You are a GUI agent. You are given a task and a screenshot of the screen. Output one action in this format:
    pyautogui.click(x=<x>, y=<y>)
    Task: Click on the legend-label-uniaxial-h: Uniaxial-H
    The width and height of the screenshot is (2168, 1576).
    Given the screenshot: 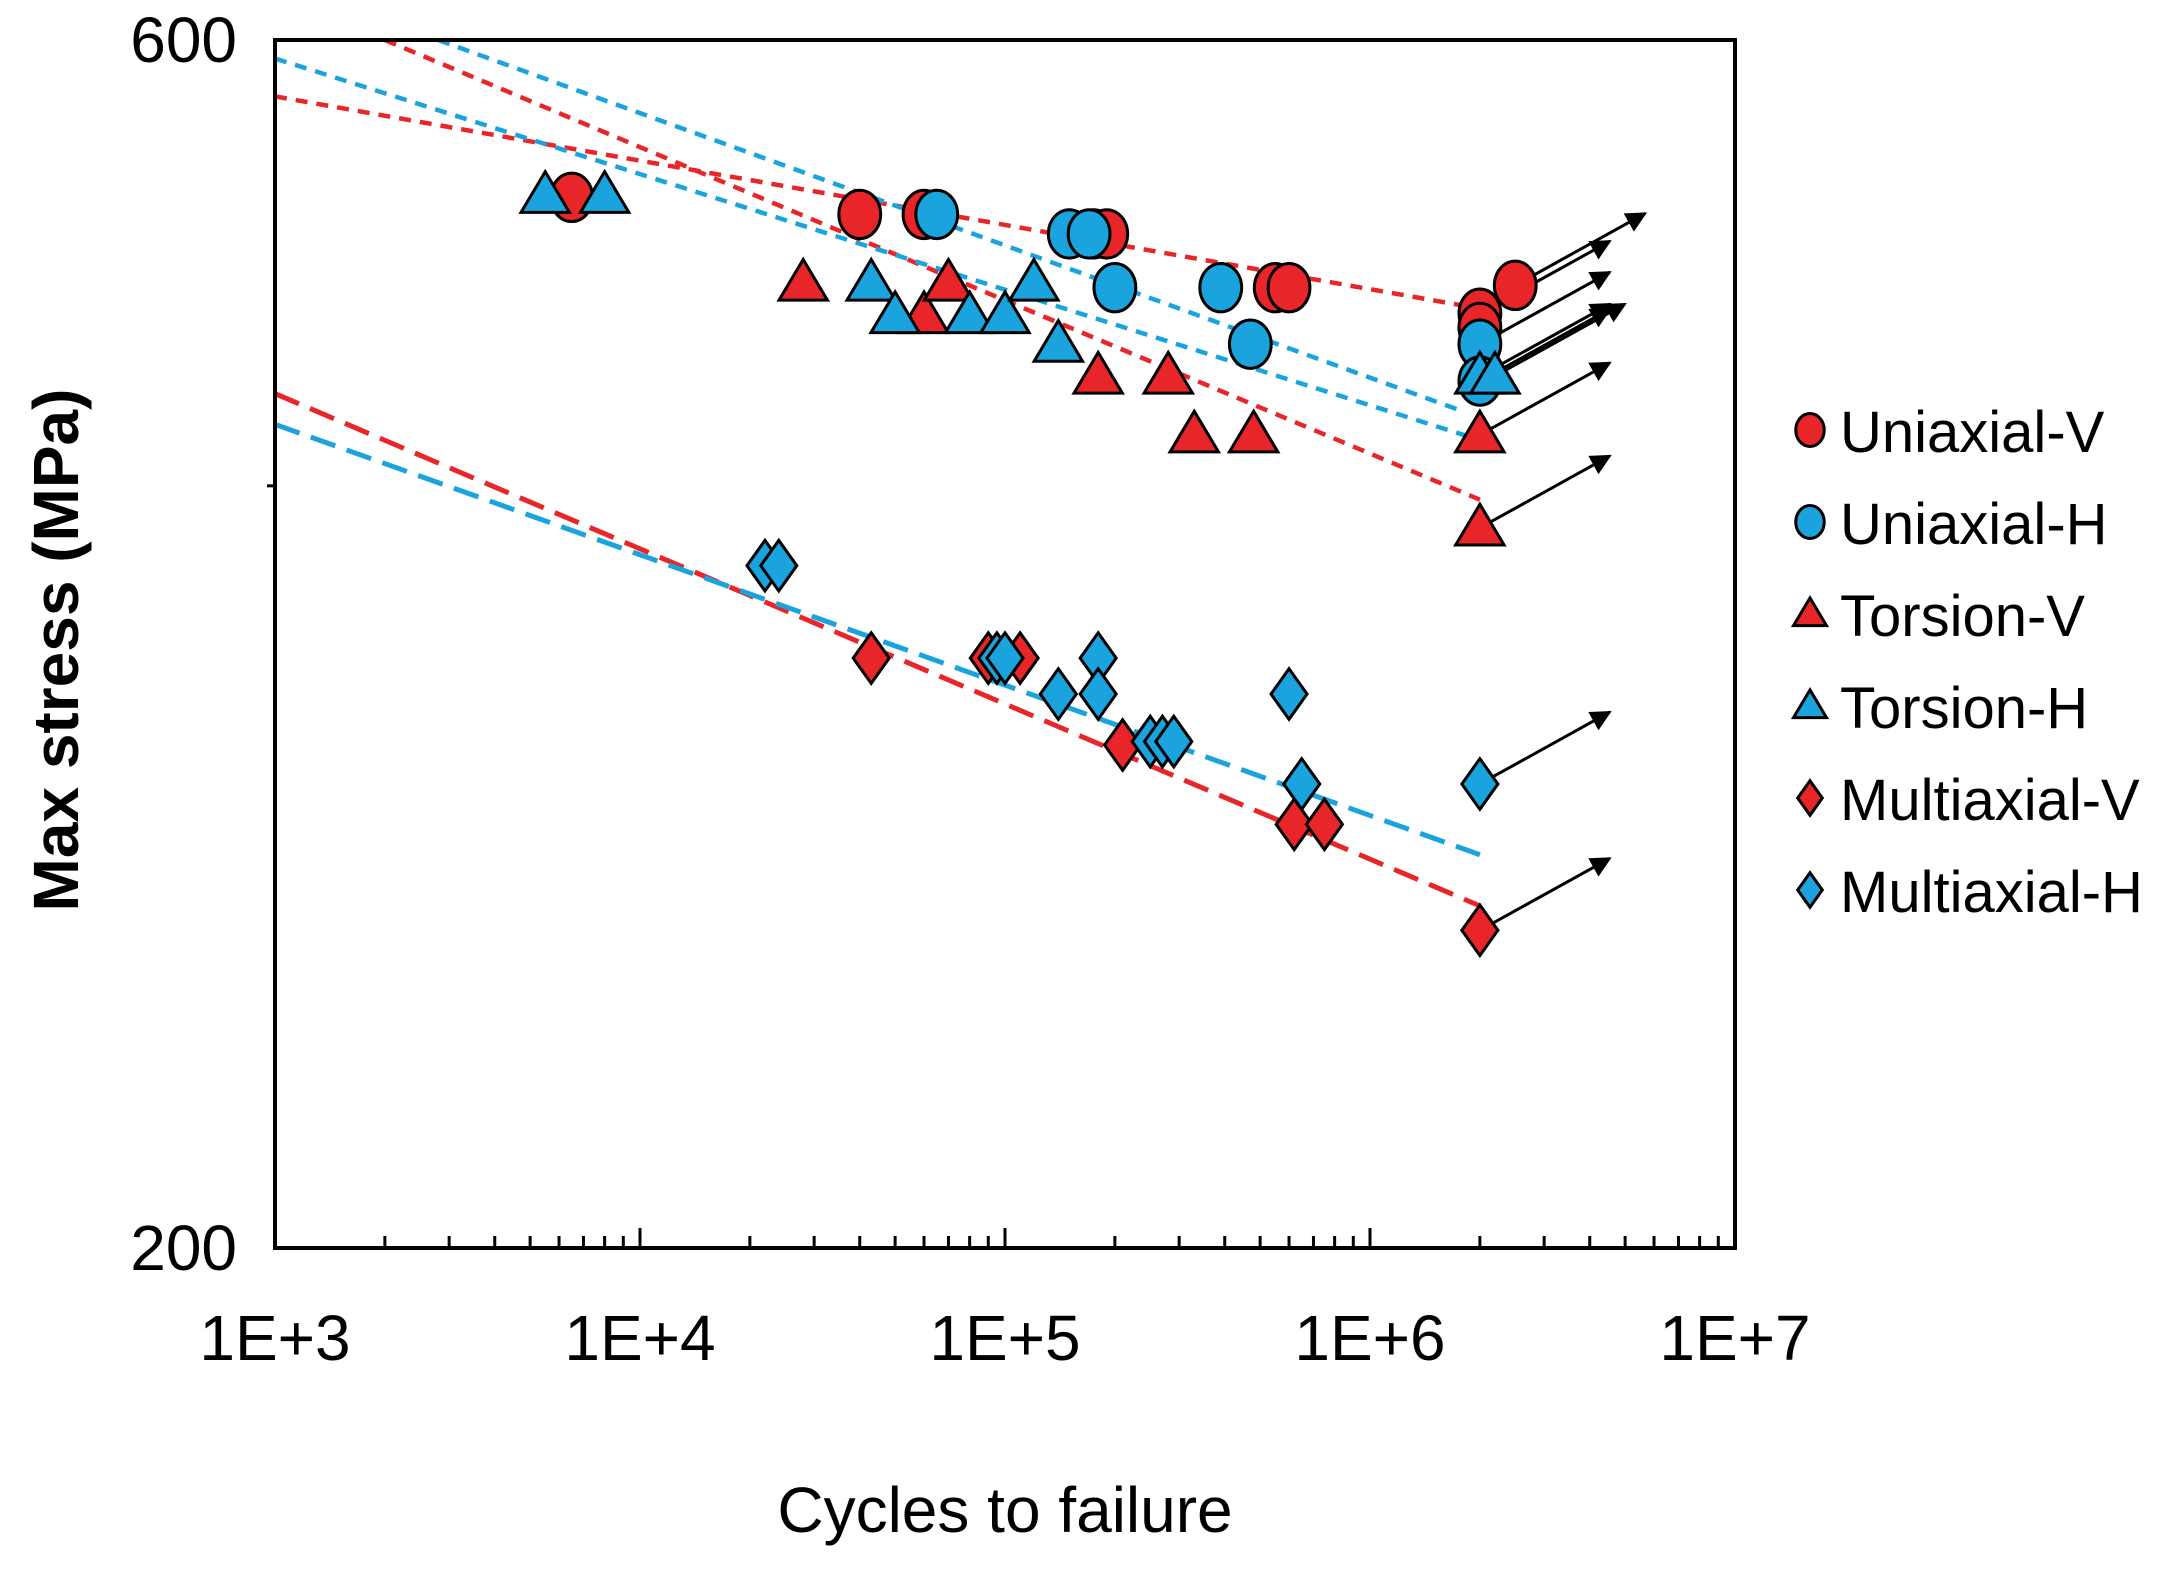 What is the action you would take?
    pyautogui.click(x=1974, y=524)
    